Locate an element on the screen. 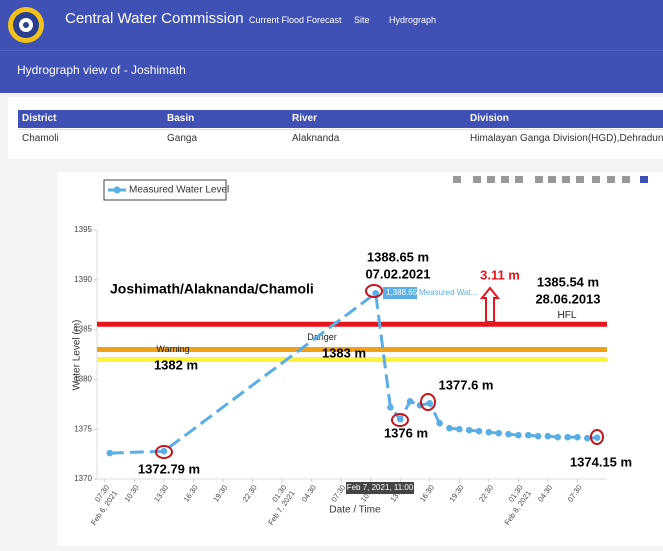 The image size is (663, 551). y-tick-label: 1390 is located at coordinates (83, 279).